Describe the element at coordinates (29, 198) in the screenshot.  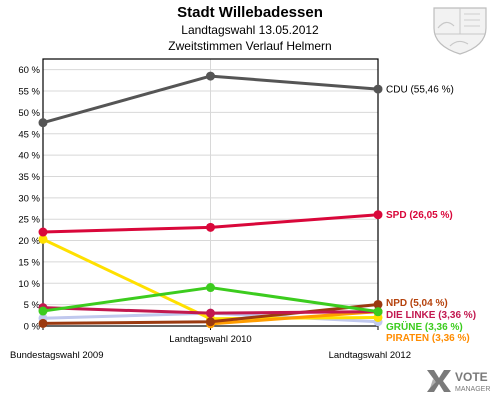
I see `y-tick-label: 30 %` at that location.